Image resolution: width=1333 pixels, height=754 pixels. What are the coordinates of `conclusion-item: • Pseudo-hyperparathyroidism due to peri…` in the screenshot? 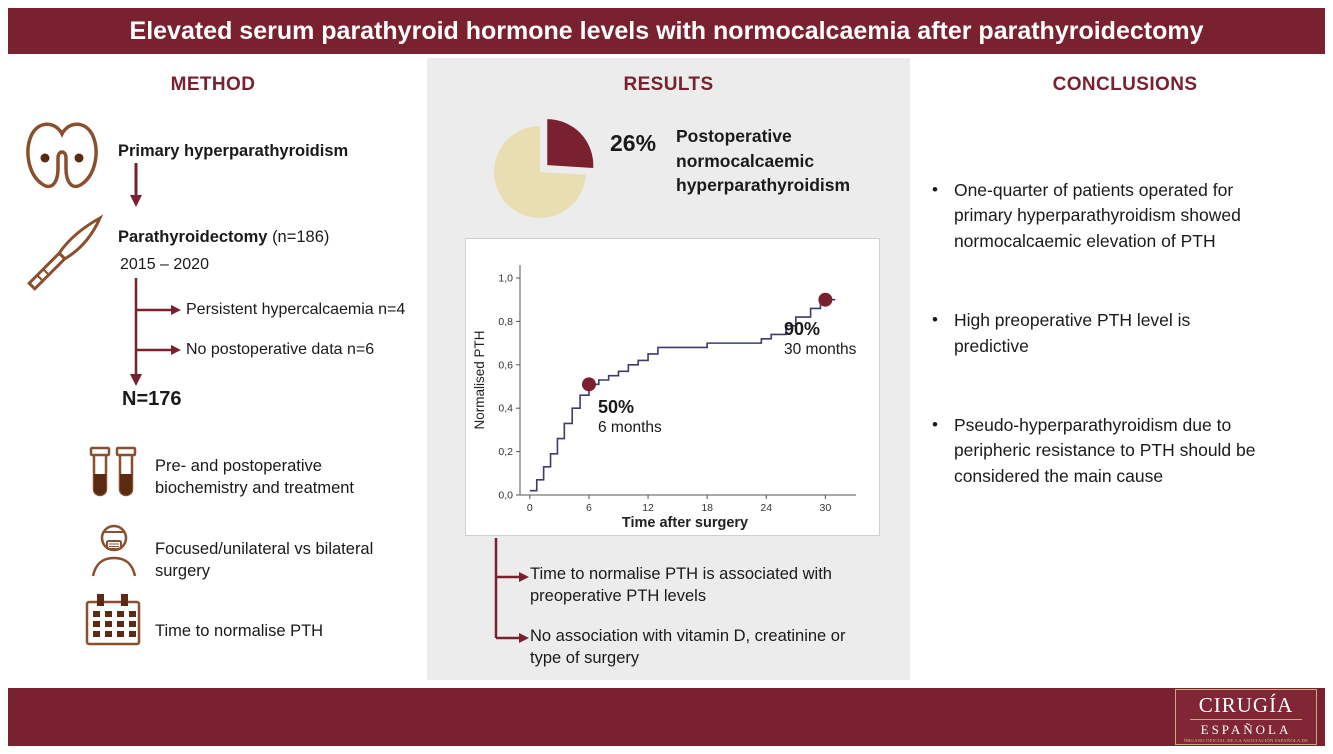 It's located at (1118, 451).